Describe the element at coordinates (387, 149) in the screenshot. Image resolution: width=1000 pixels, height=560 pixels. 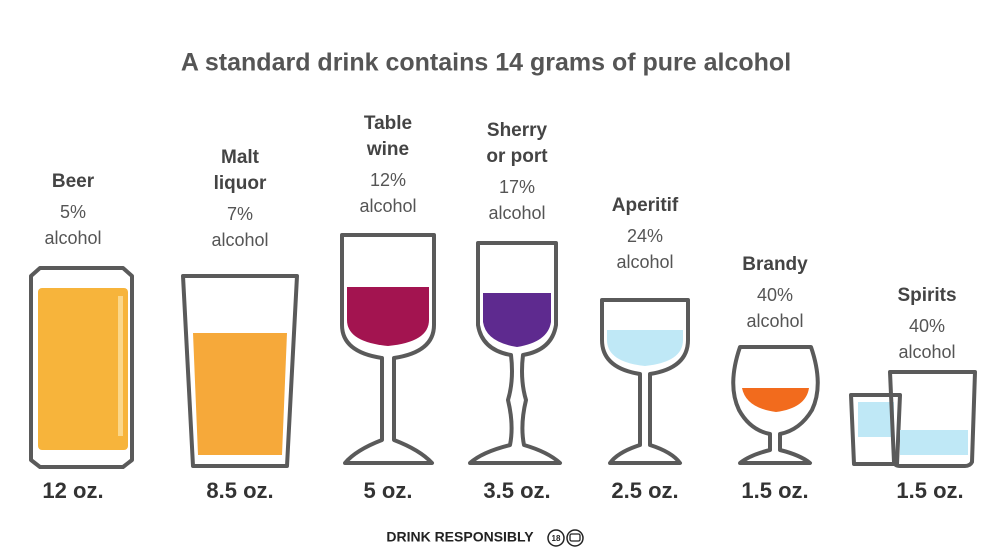
I see `drink-name: wine` at that location.